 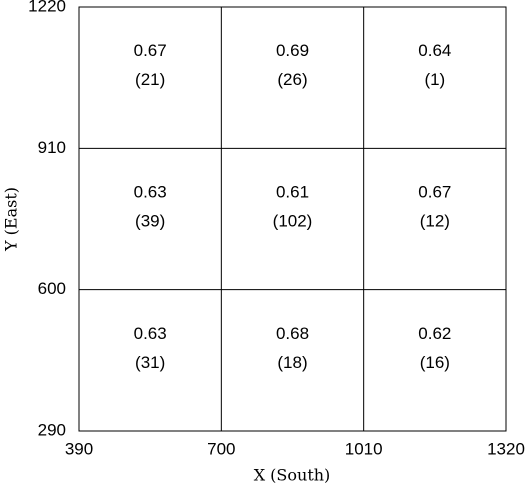 What do you see at coordinates (221, 448) in the screenshot?
I see `x-tick-label: 700` at bounding box center [221, 448].